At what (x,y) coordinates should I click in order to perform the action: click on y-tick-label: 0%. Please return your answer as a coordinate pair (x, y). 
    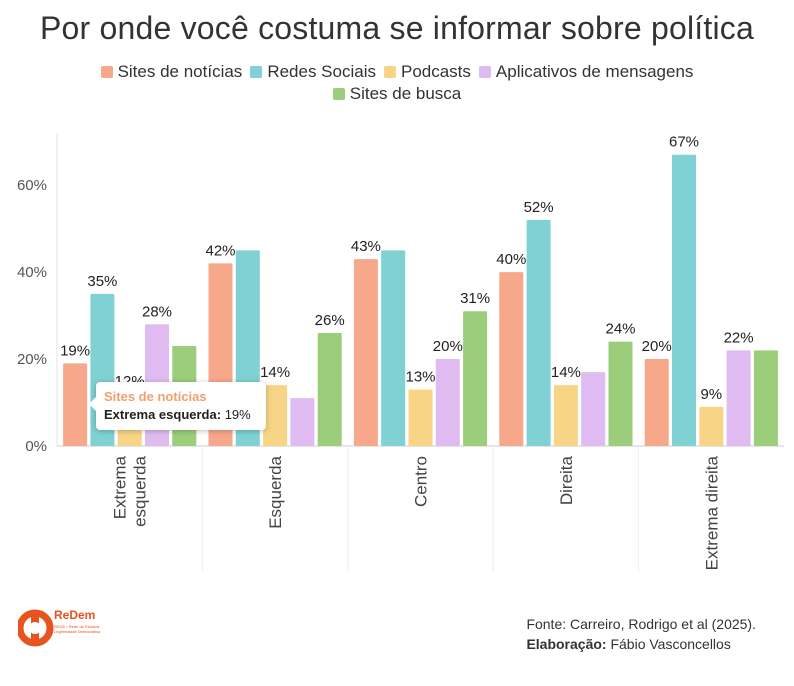
    Looking at the image, I should click on (36, 446).